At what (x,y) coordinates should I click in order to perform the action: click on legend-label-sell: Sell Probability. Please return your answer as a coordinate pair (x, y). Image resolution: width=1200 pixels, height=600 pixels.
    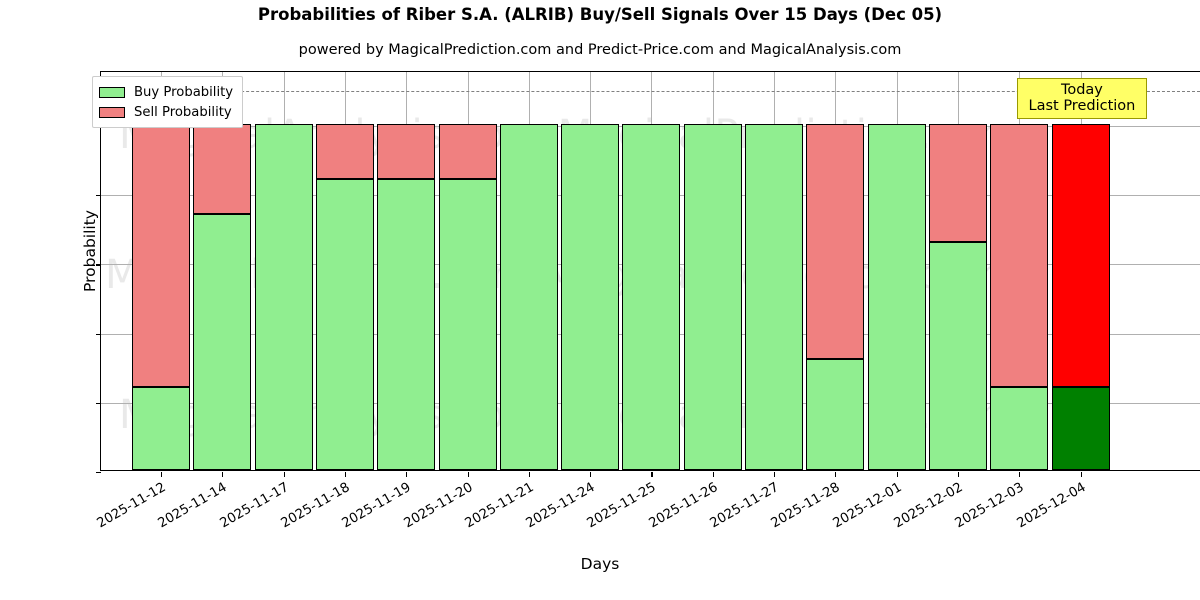
    Looking at the image, I should click on (183, 112).